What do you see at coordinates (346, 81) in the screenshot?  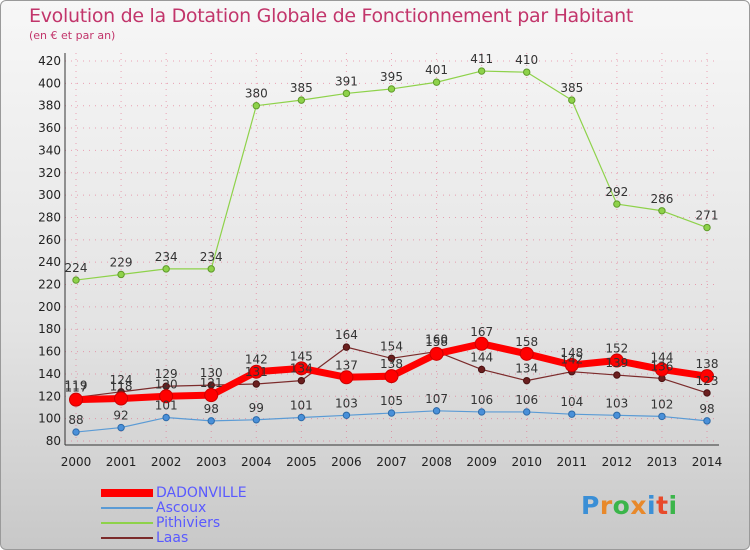 I see `data-label-pithiviers: 391` at bounding box center [346, 81].